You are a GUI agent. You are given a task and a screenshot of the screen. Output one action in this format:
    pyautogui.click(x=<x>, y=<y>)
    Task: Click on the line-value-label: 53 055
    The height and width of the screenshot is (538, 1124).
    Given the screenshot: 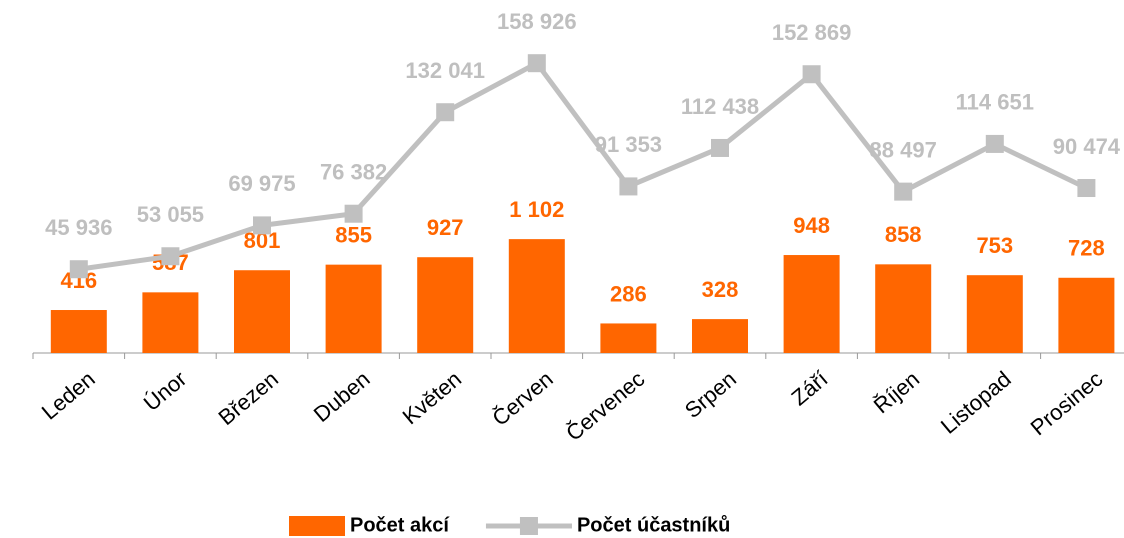 What is the action you would take?
    pyautogui.click(x=170, y=214)
    